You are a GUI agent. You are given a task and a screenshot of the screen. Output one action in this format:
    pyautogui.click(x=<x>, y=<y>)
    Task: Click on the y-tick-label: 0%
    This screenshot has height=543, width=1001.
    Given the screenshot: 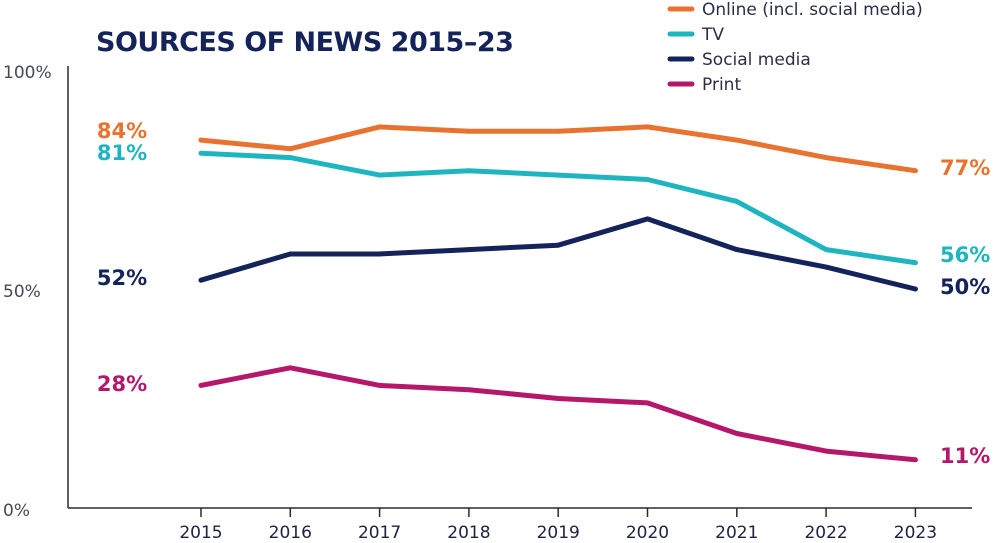 What is the action you would take?
    pyautogui.click(x=16, y=511)
    